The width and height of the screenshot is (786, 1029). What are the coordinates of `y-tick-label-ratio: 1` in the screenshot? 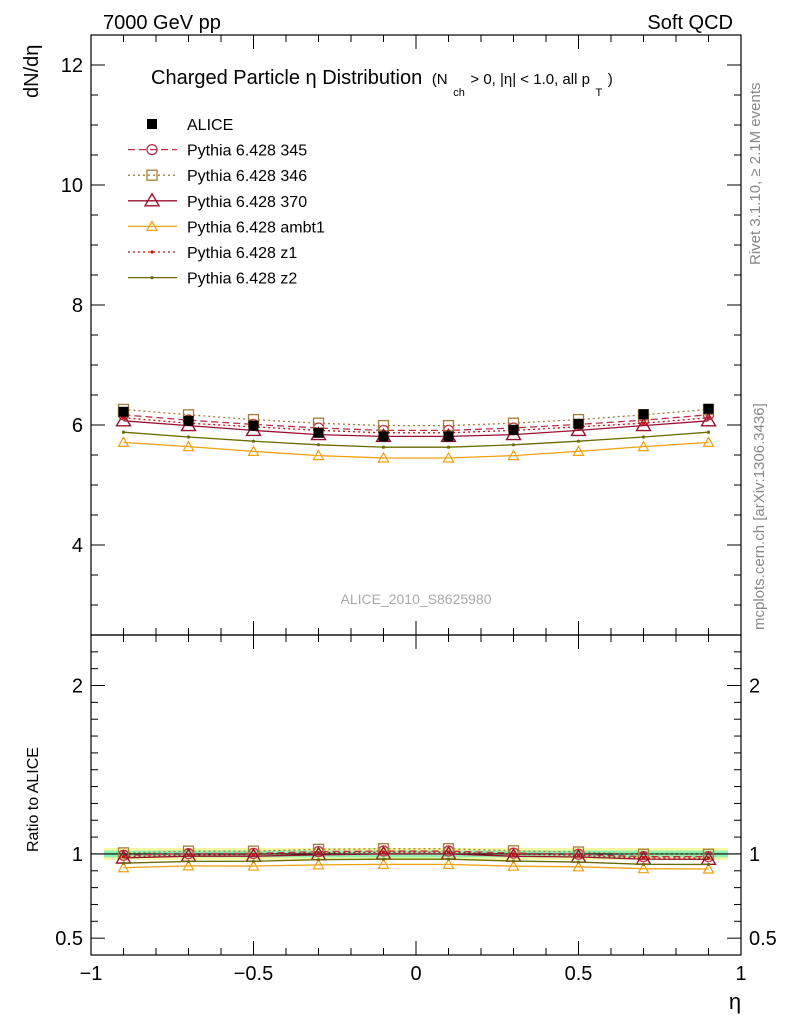 It's located at (77, 855).